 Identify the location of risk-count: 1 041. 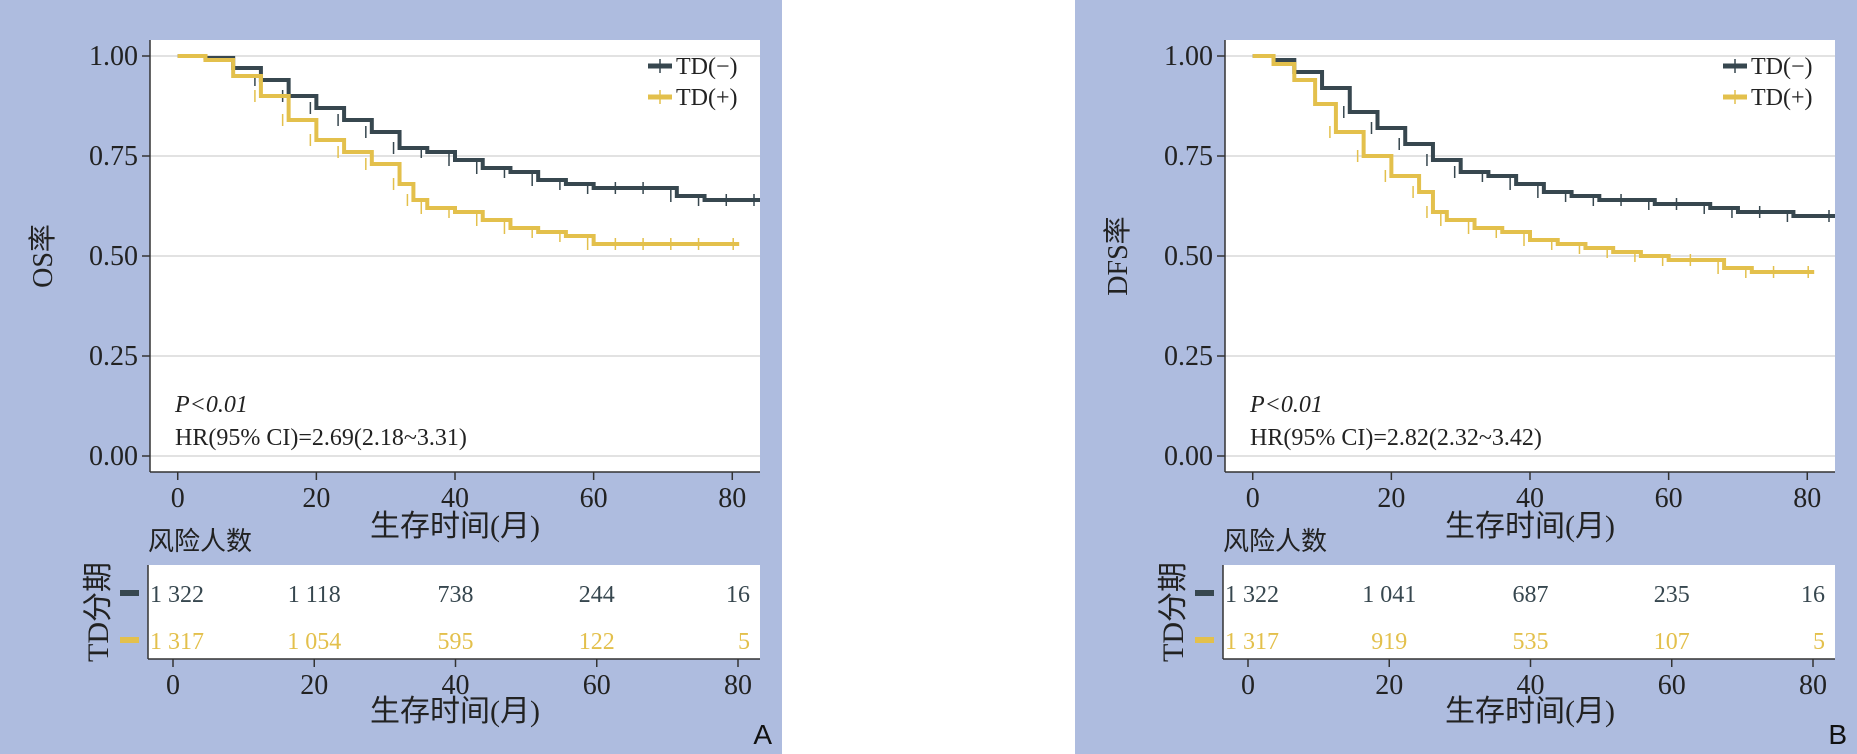
(1389, 595).